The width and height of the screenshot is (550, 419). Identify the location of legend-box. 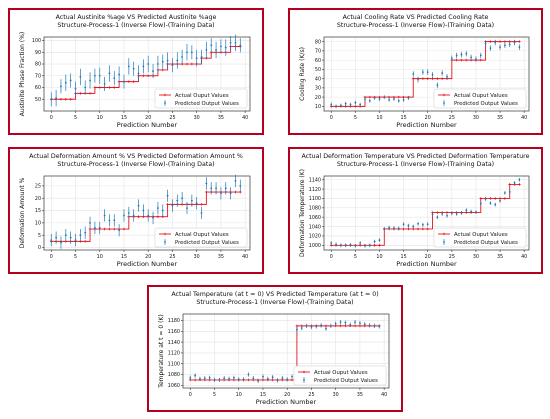
(480, 98).